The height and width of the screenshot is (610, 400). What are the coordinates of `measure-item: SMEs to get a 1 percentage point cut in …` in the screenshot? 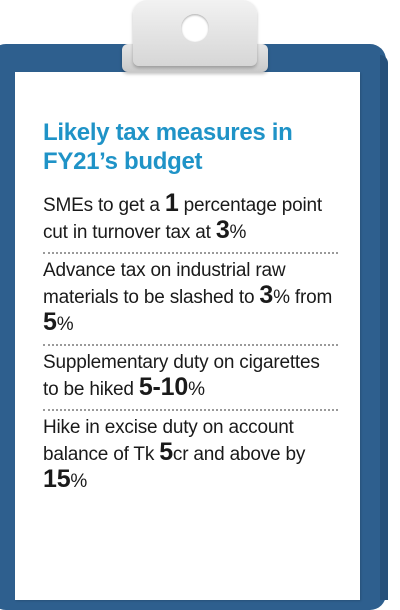 It's located at (190, 220).